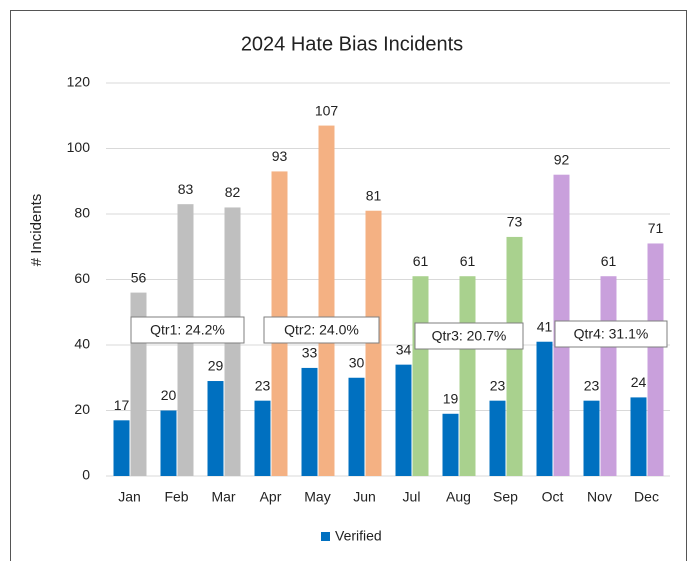 The image size is (688, 561). Describe the element at coordinates (599, 497) in the screenshot. I see `x-tick-label: Nov` at that location.